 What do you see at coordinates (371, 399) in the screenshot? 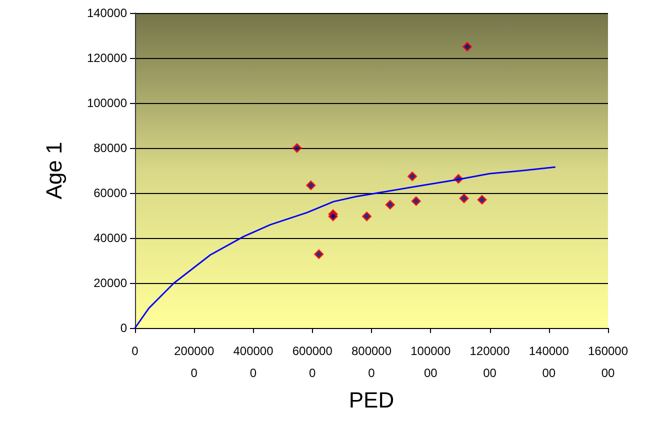
I see `x-axis-title: PED` at bounding box center [371, 399].